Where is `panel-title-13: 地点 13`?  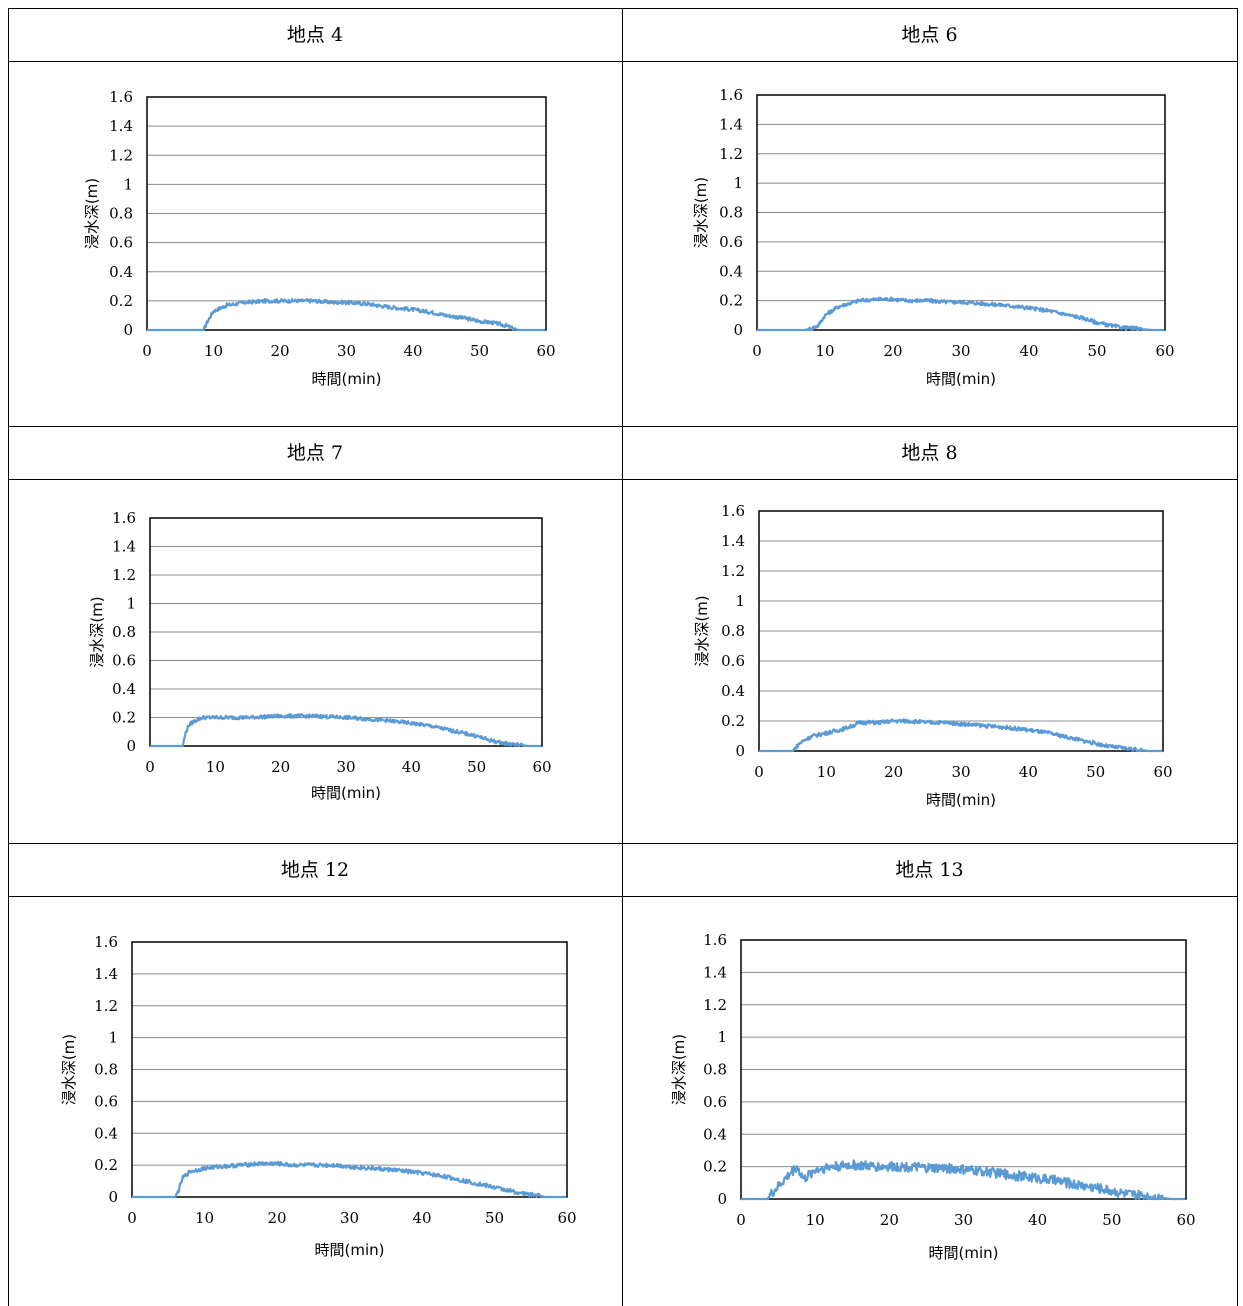
panel-title-13: 地点 13 is located at coordinates (929, 870).